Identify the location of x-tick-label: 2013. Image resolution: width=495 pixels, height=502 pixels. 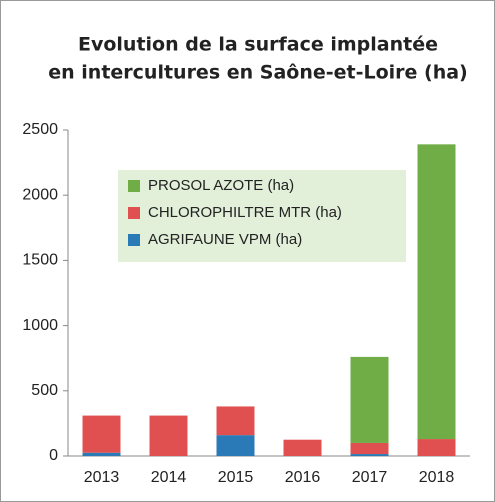
(102, 477).